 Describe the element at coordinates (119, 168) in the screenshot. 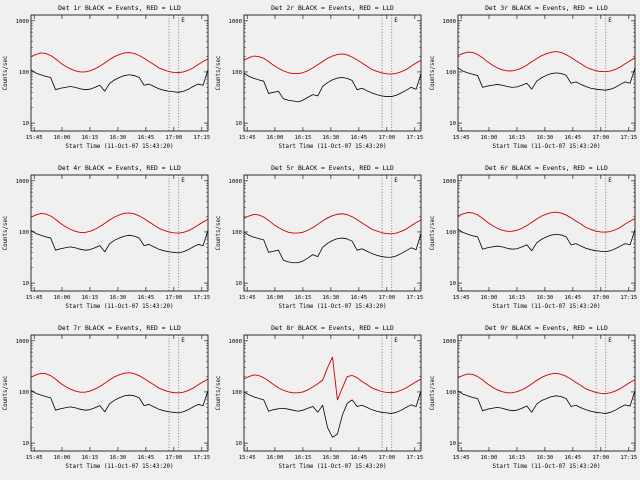

I see `chart-title: Det 4r BLACK = Events, RED = LLD` at that location.